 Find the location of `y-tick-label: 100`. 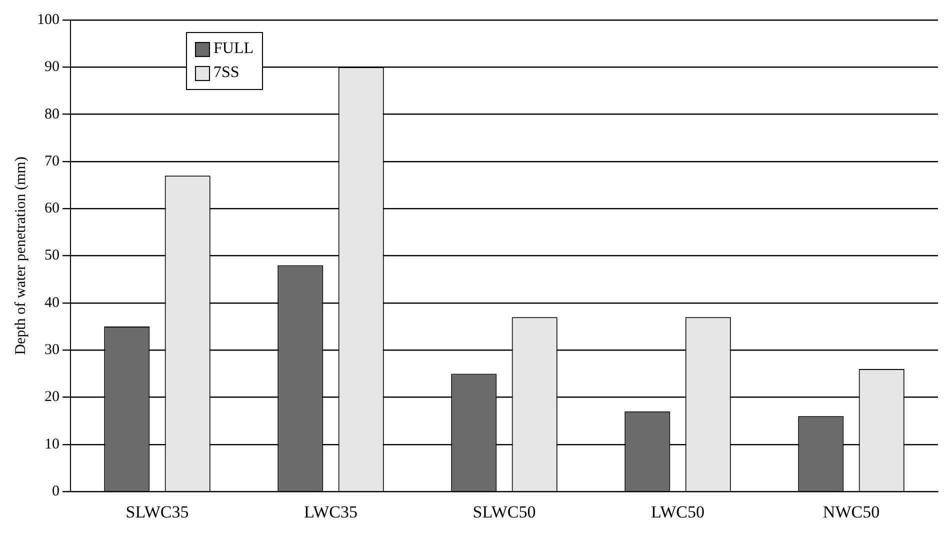

y-tick-label: 100 is located at coordinates (48, 20).